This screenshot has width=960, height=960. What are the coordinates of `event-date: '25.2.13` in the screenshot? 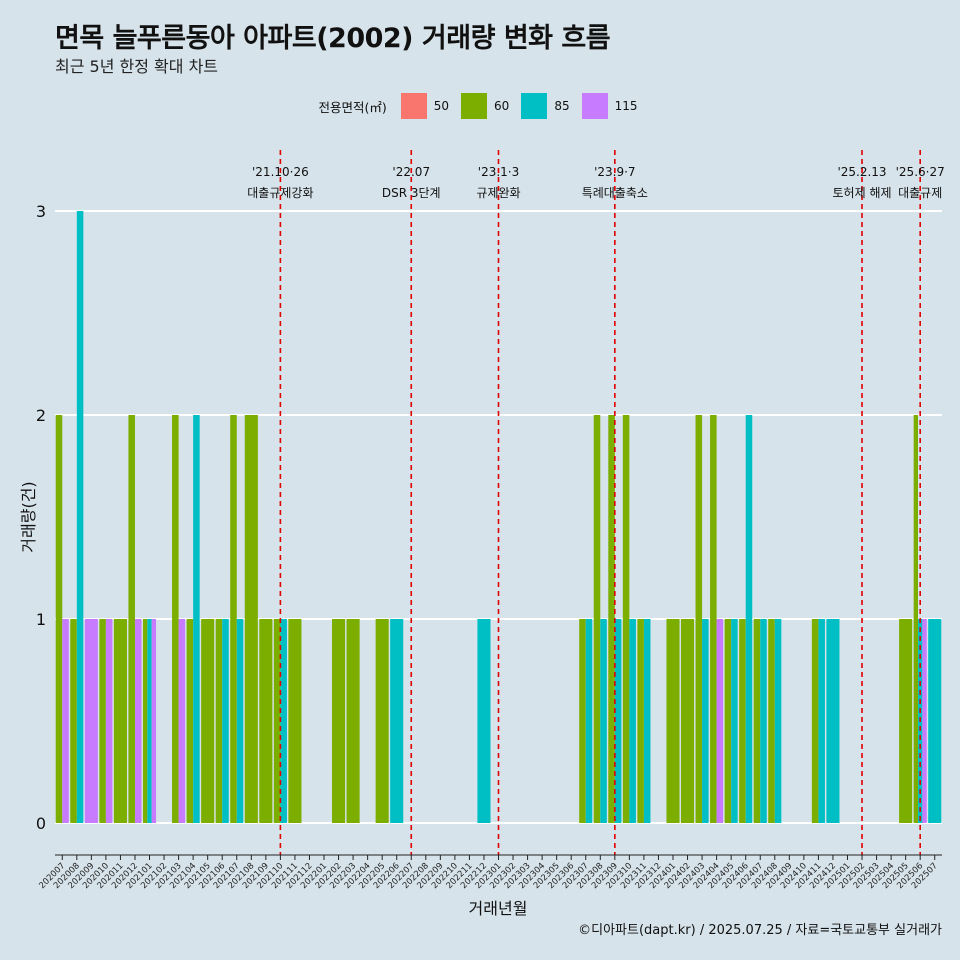 It's located at (861, 172).